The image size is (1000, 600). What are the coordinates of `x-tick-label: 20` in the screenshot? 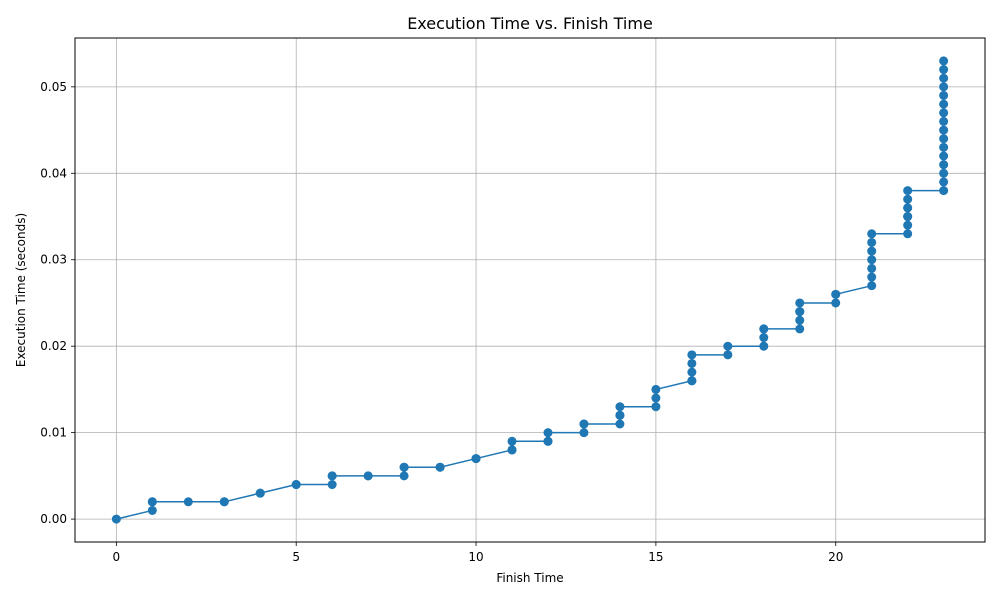 It's located at (835, 557).